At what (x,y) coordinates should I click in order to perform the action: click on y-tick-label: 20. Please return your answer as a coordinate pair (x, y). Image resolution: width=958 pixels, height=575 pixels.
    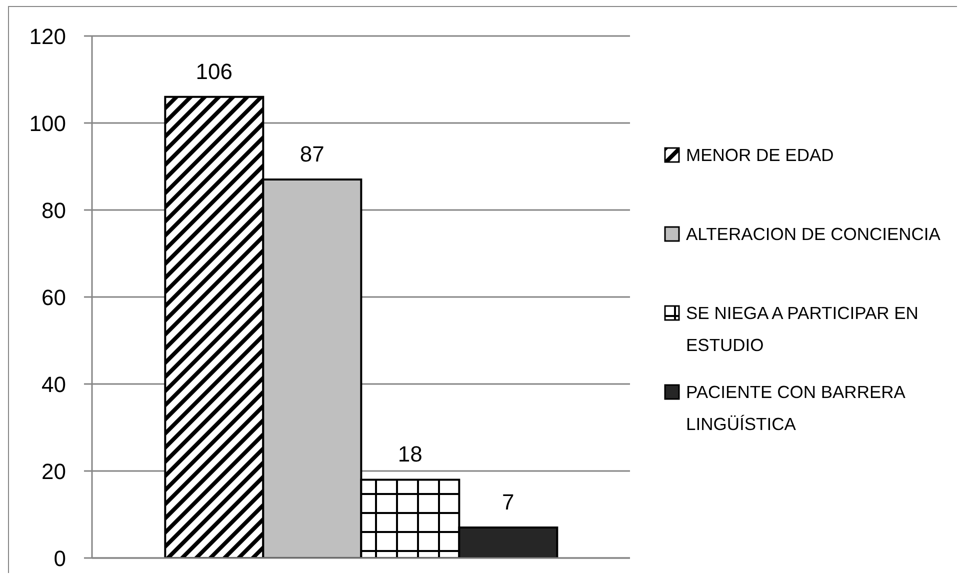
    Looking at the image, I should click on (54, 471).